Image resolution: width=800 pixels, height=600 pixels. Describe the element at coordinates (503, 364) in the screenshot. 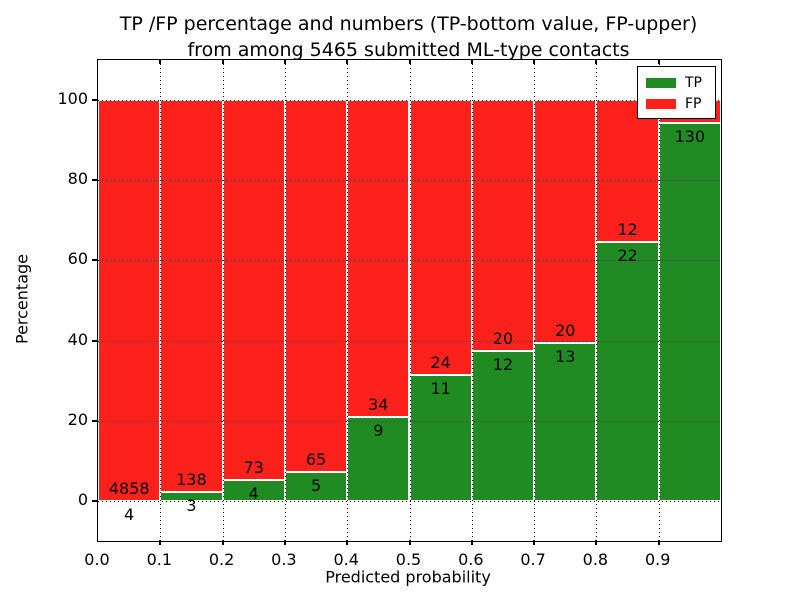

I see `tp-count-label: 12` at that location.